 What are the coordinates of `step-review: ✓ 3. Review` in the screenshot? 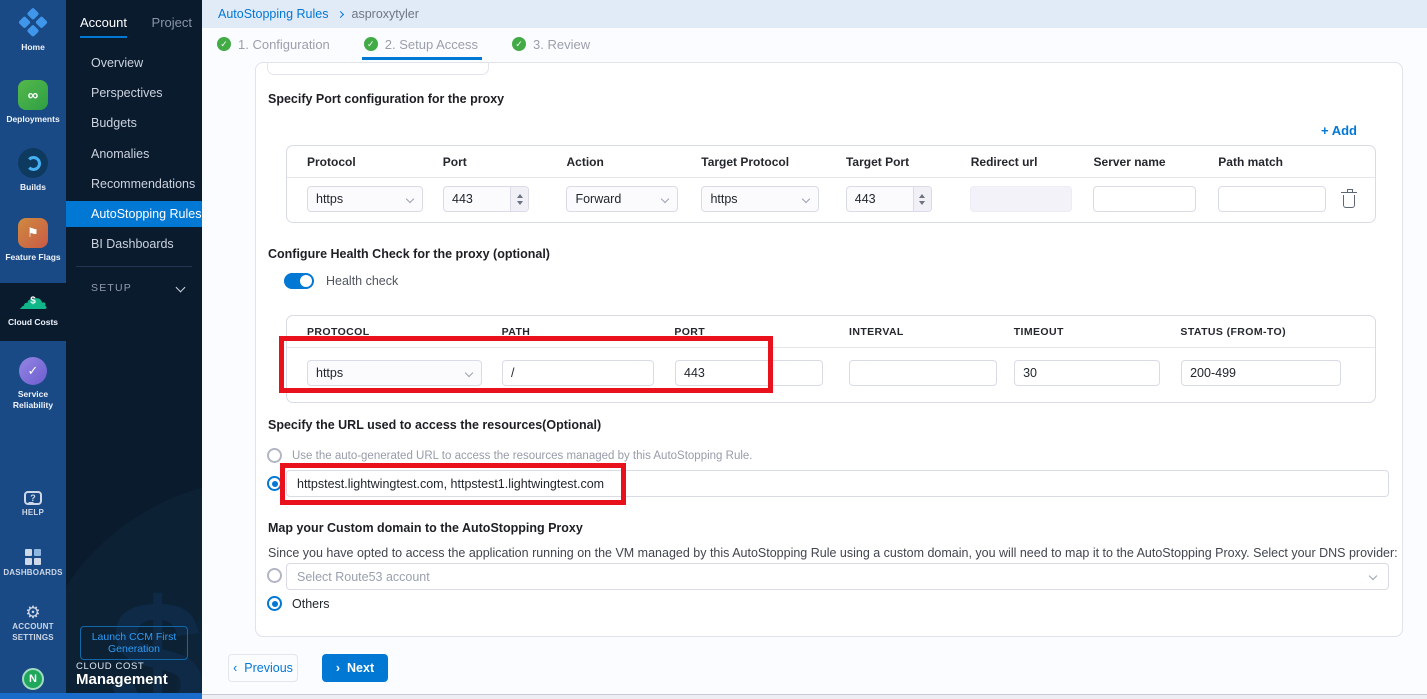 It's located at (551, 44).